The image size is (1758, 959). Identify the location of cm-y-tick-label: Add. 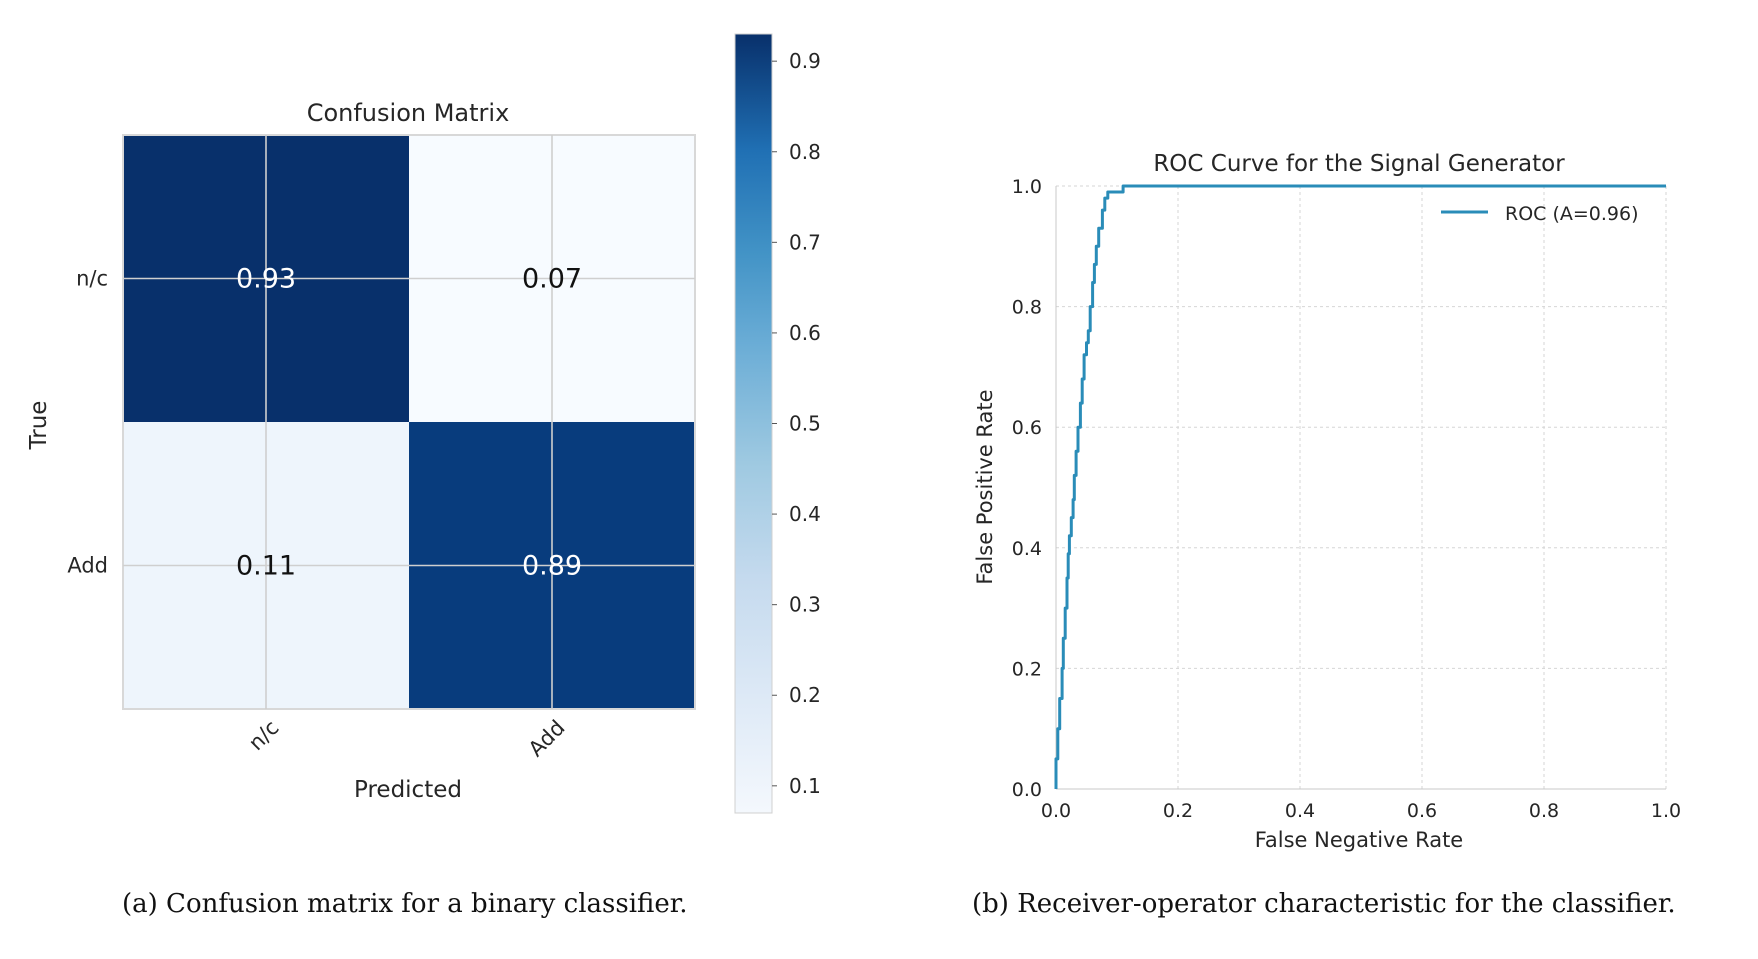
(87, 566).